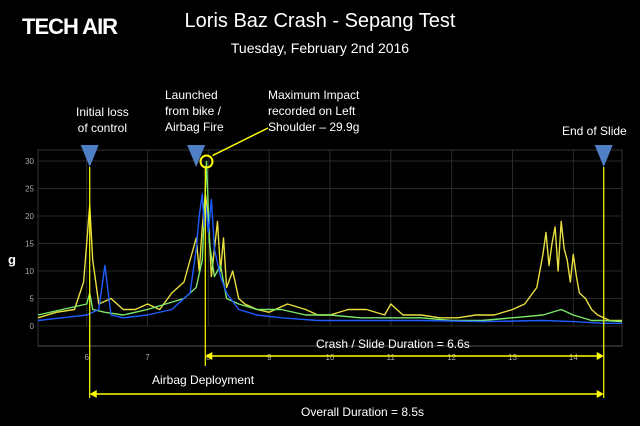 The height and width of the screenshot is (426, 640). Describe the element at coordinates (32, 299) in the screenshot. I see `y-tick-label: 5` at that location.